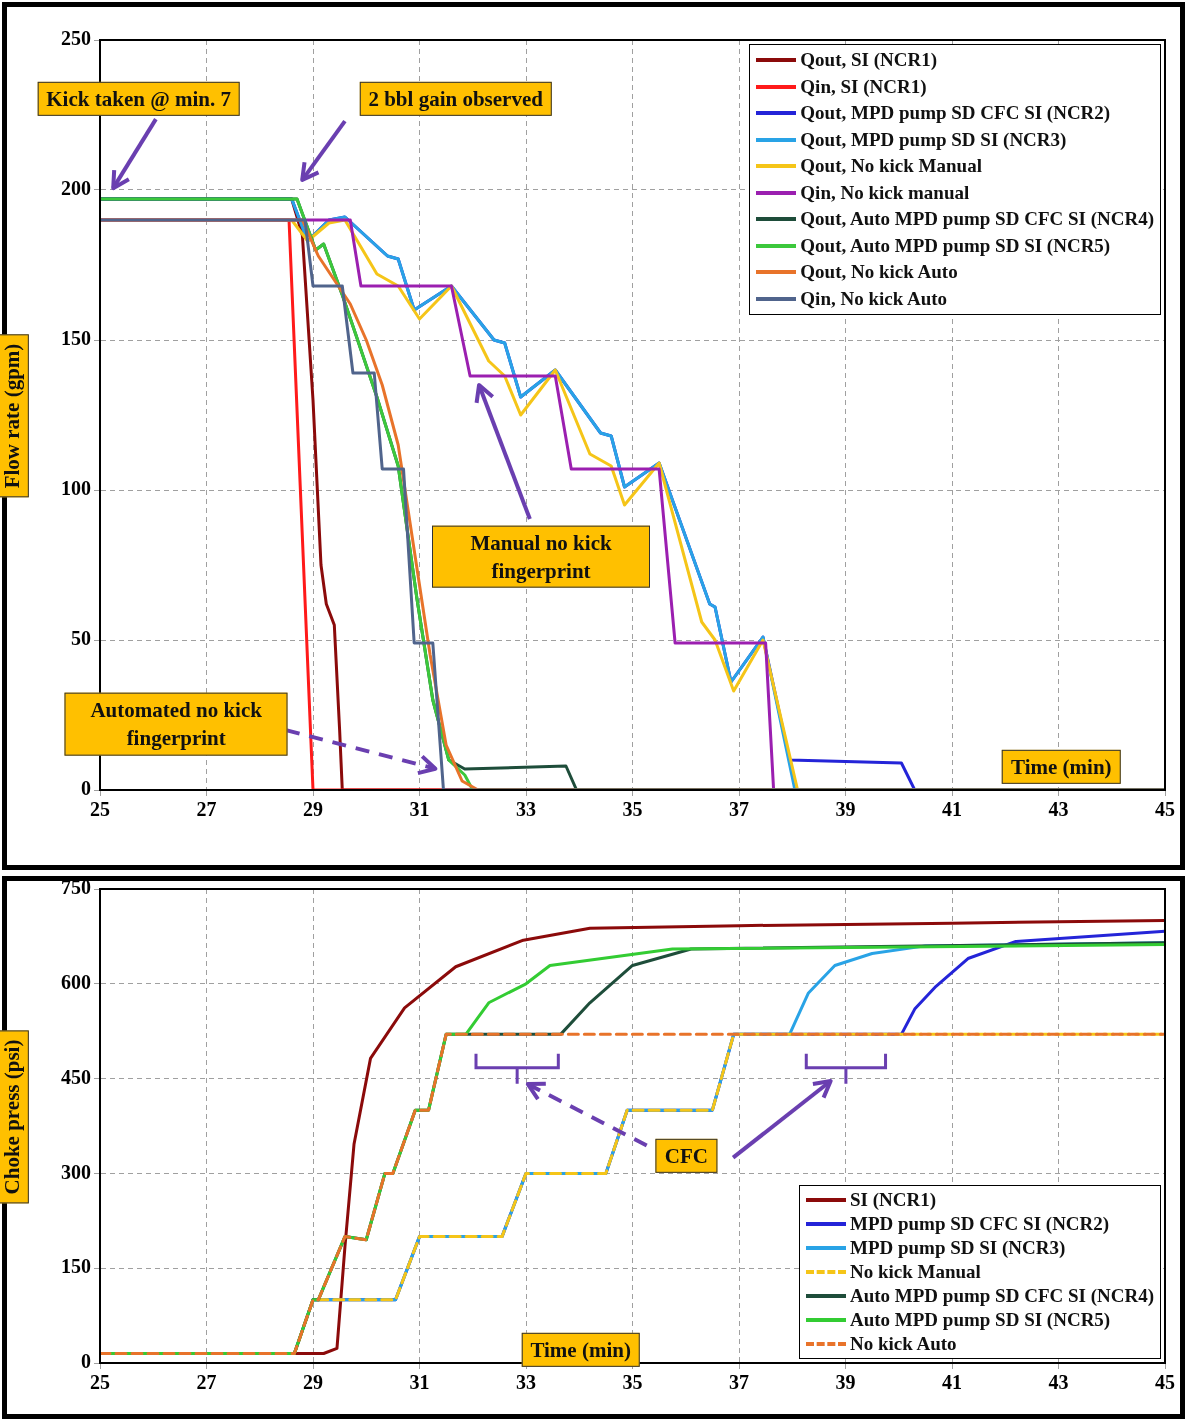  What do you see at coordinates (977, 219) in the screenshot?
I see `legend-label: Qout, Auto MPD pump SD CFC SI (NCR4)` at bounding box center [977, 219].